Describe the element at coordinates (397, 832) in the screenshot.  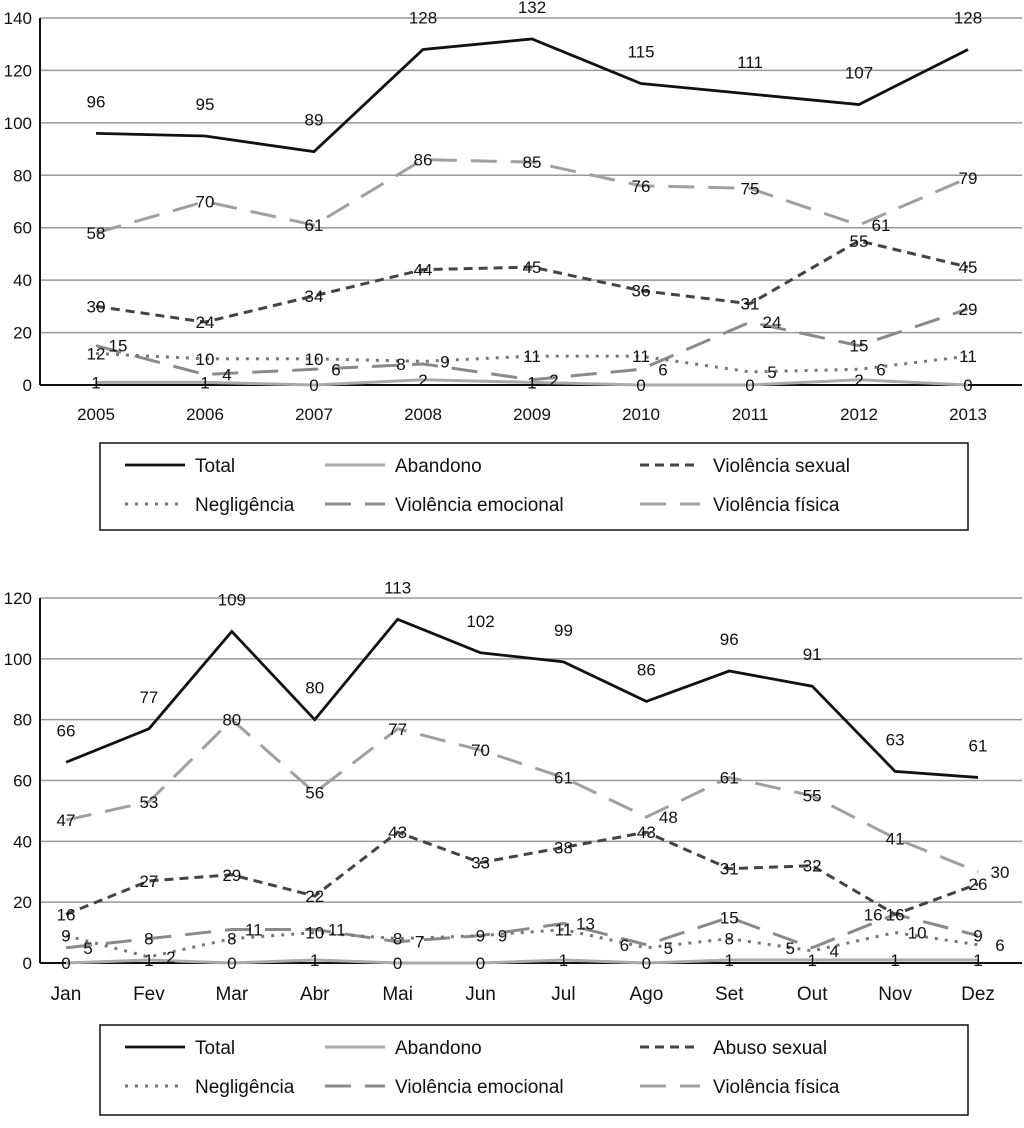
I see `data-label: 43` at that location.